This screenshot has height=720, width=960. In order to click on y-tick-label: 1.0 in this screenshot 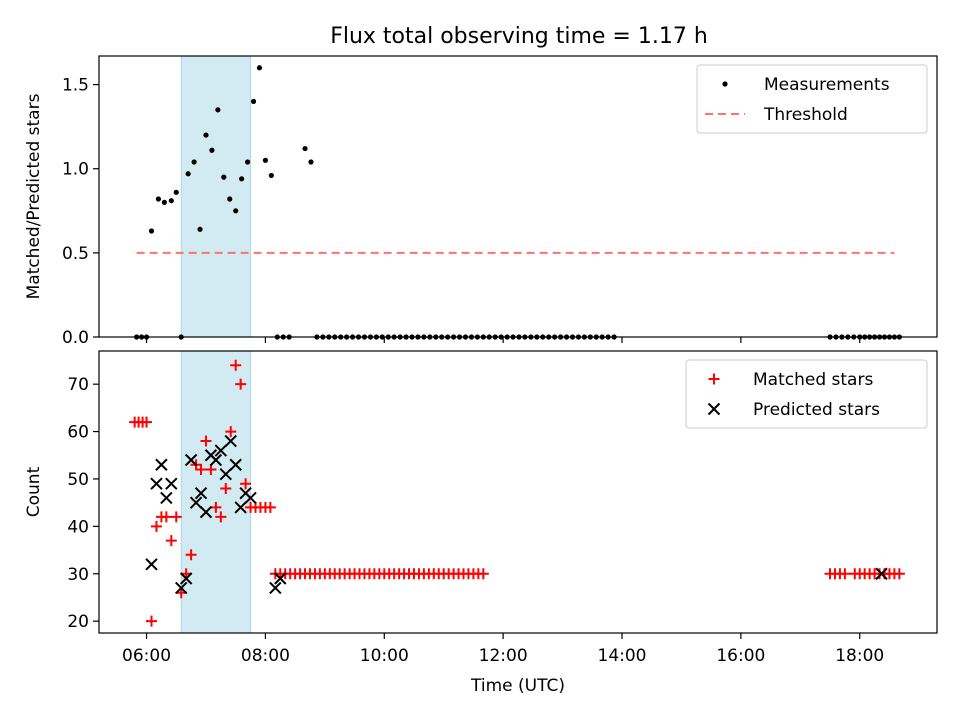, I will do `click(75, 170)`.